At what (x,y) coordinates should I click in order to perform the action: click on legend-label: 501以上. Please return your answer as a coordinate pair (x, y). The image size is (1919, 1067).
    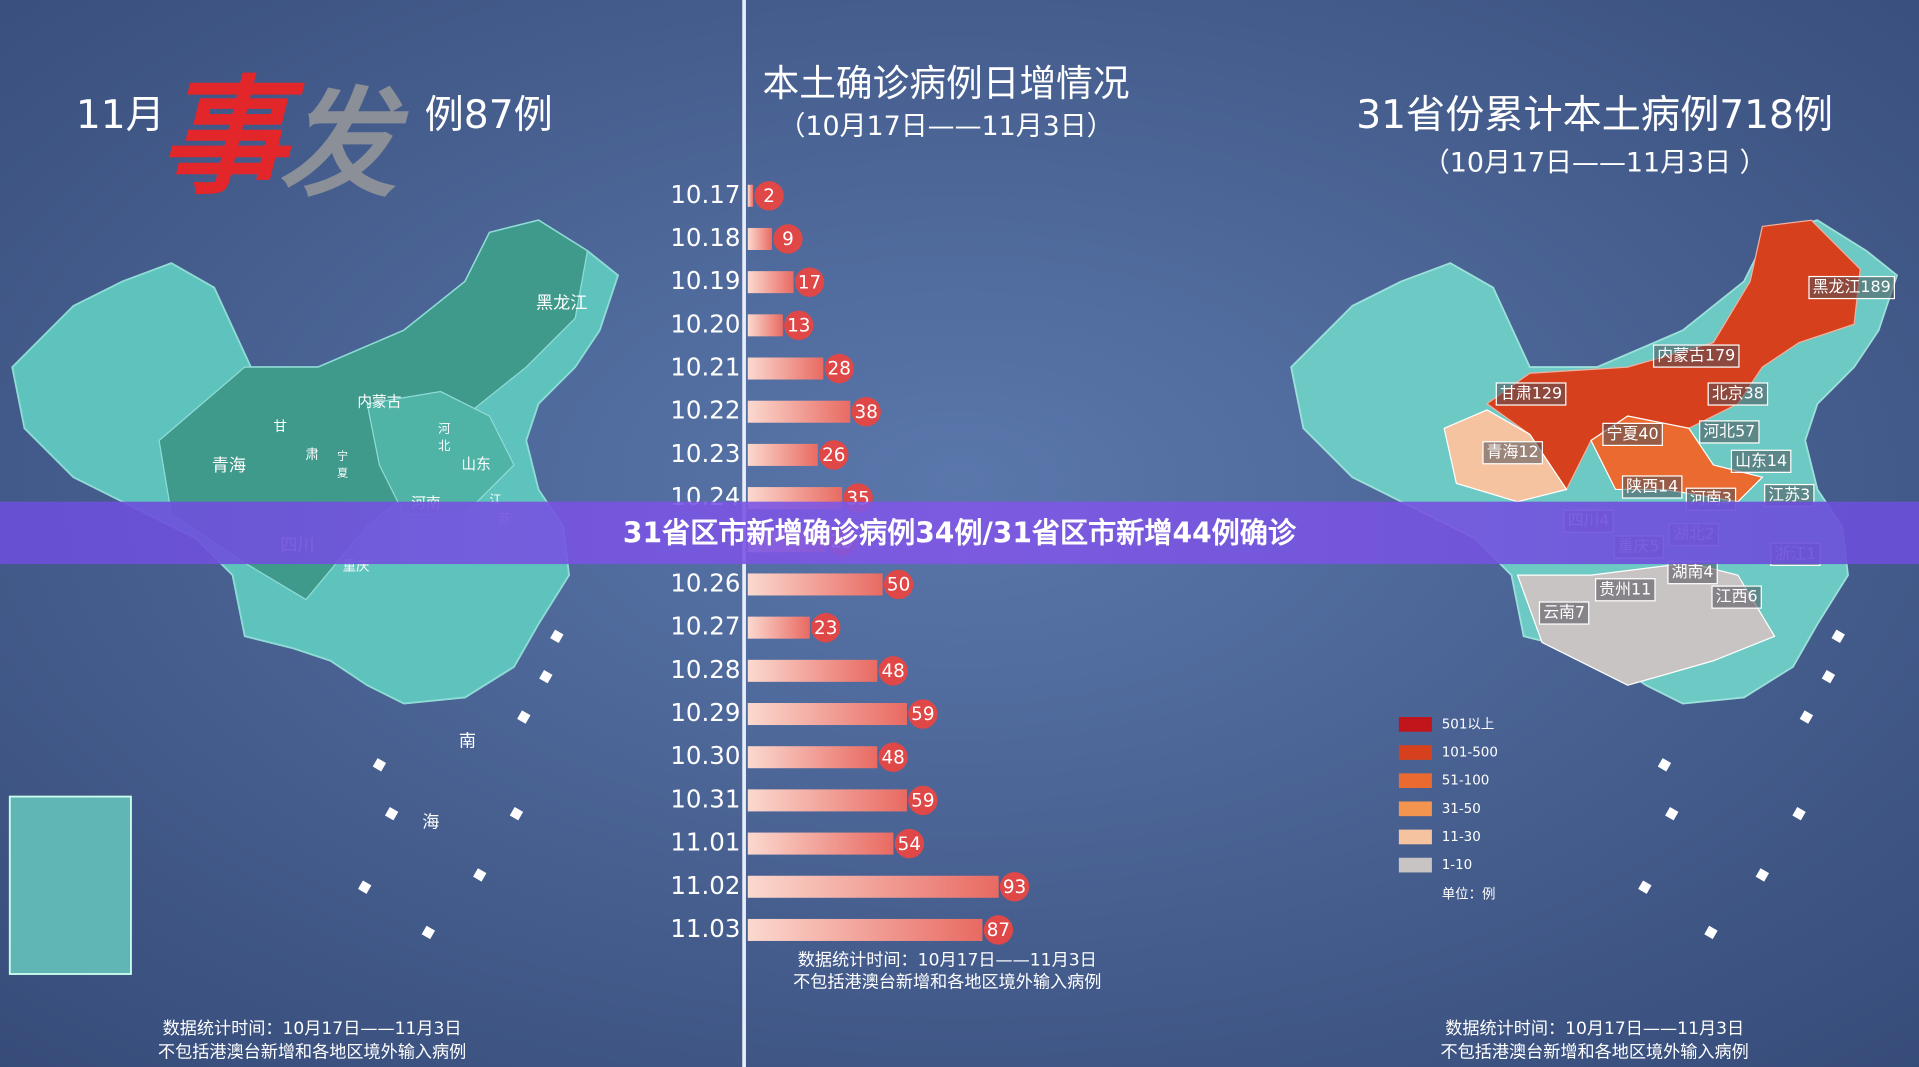
    Looking at the image, I should click on (1468, 724).